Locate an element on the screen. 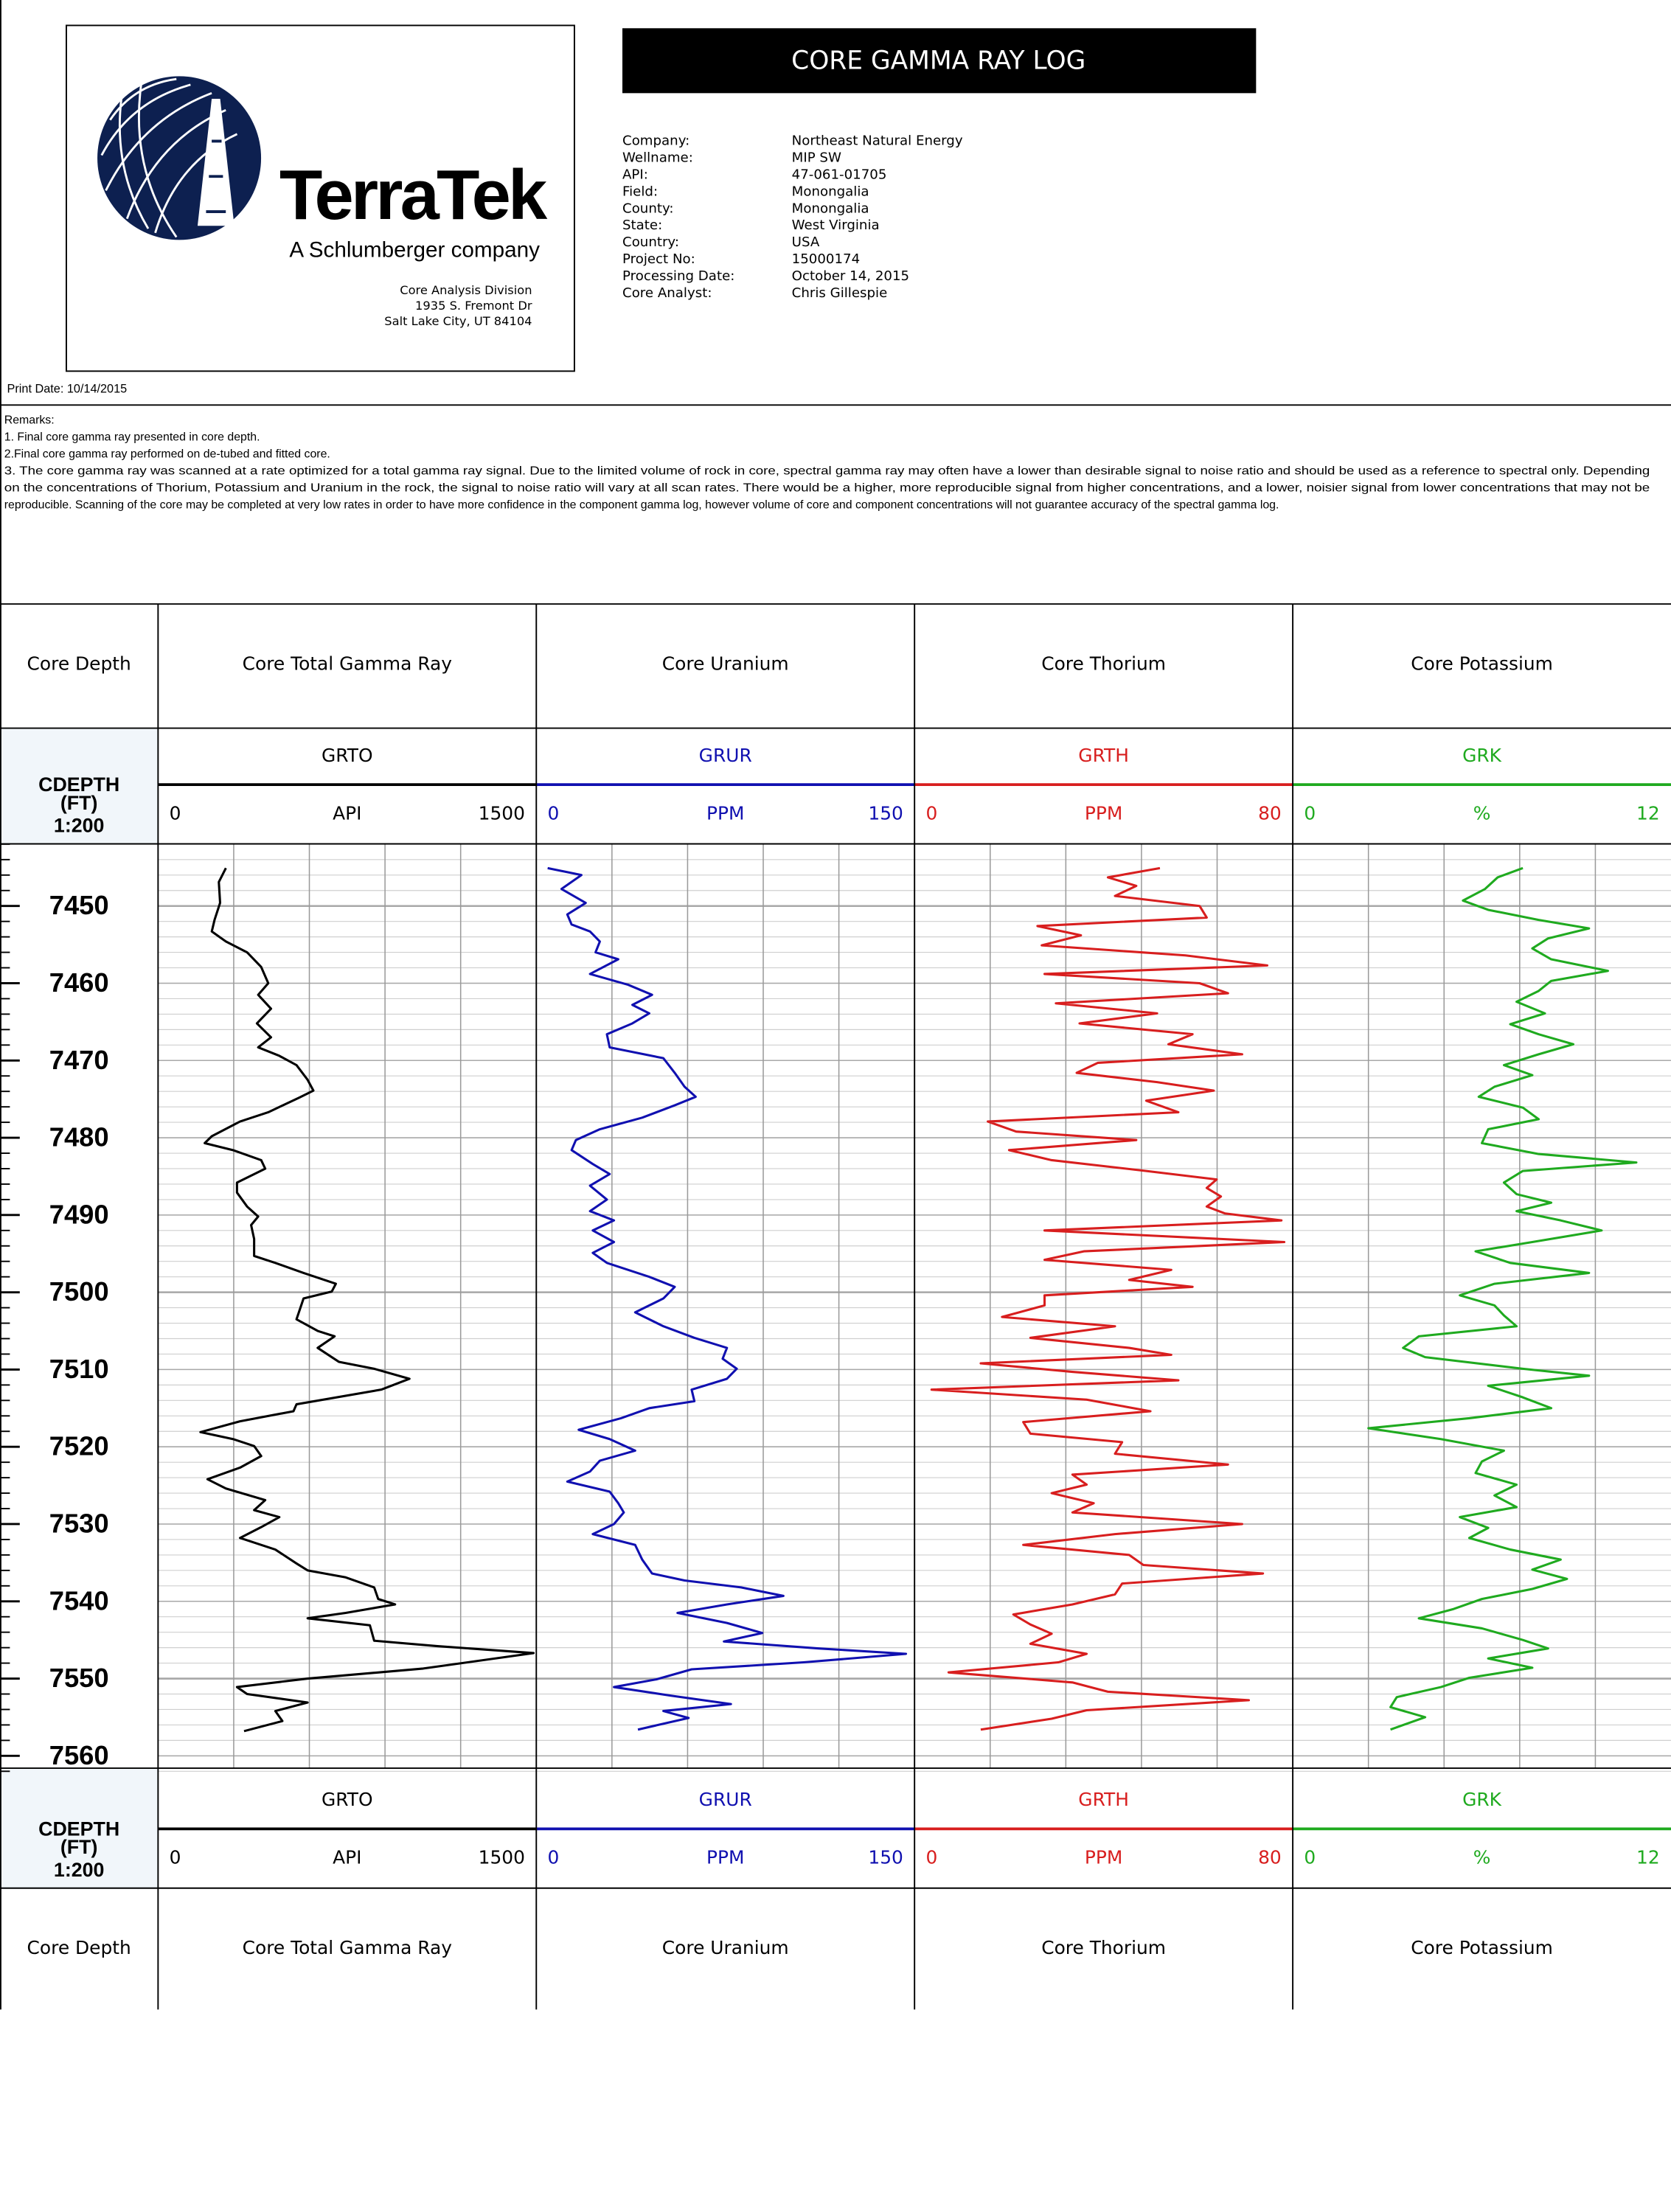 This screenshot has width=1671, height=2212. field-label: State: is located at coordinates (642, 225).